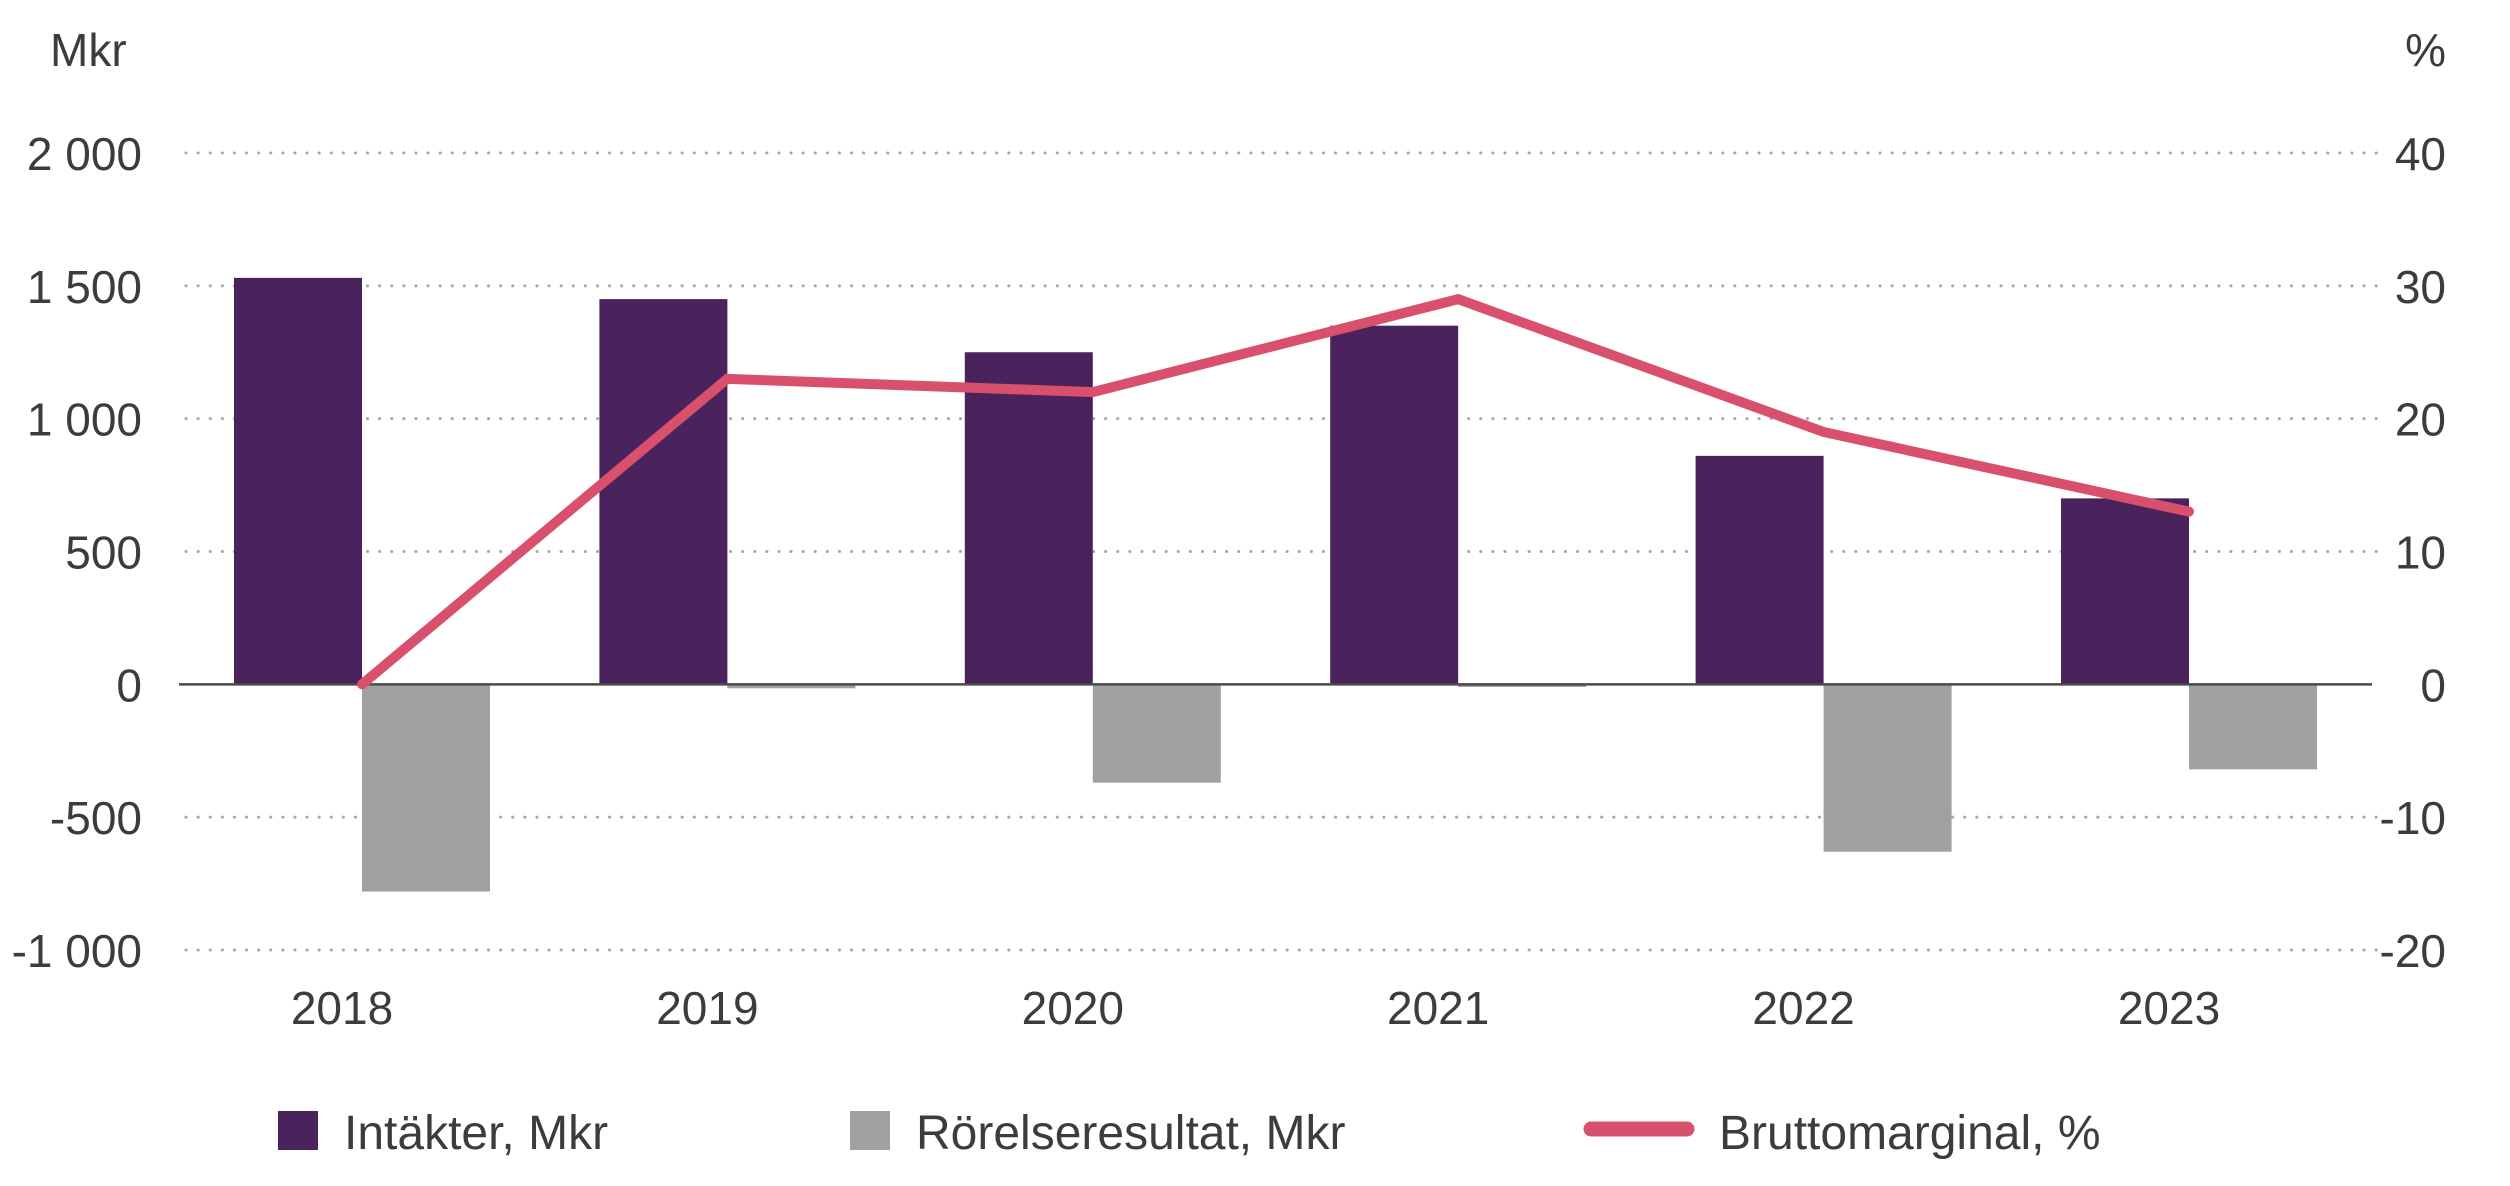  What do you see at coordinates (426, 788) in the screenshot?
I see `bar-rorelseresultat-2018` at bounding box center [426, 788].